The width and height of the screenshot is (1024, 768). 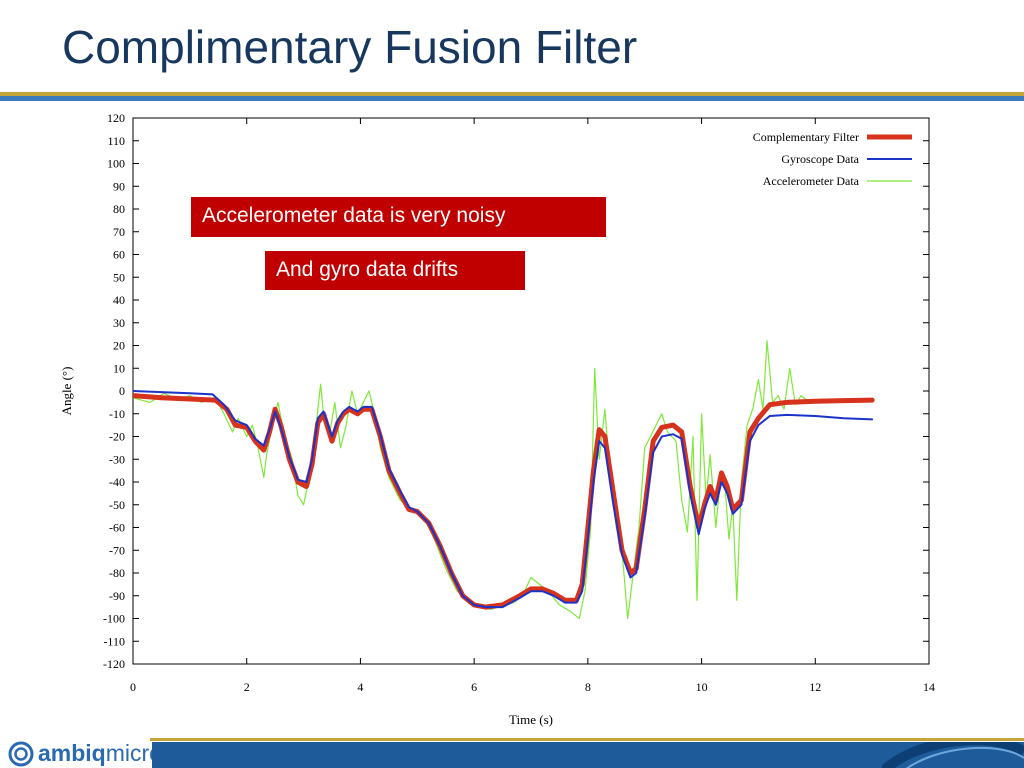 I want to click on legend-complementary-filter-label: Complementary Filter, so click(x=806, y=137).